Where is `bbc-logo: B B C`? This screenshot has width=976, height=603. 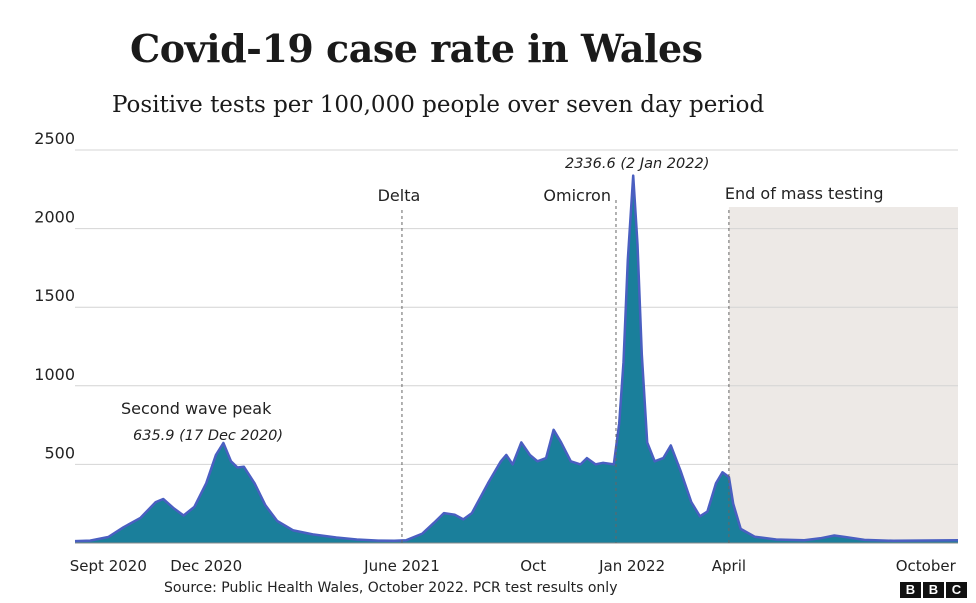 bbc-logo: B B C is located at coordinates (933, 590).